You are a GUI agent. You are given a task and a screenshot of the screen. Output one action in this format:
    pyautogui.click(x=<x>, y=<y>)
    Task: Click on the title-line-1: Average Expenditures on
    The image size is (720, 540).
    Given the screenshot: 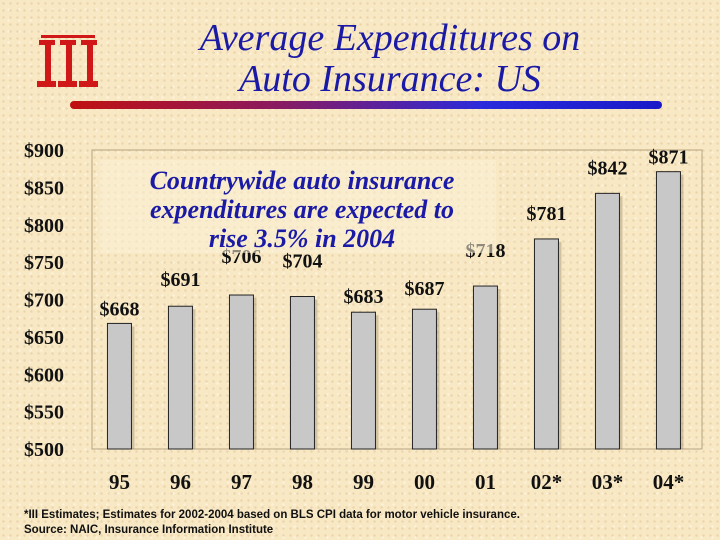 What is the action you would take?
    pyautogui.click(x=390, y=38)
    